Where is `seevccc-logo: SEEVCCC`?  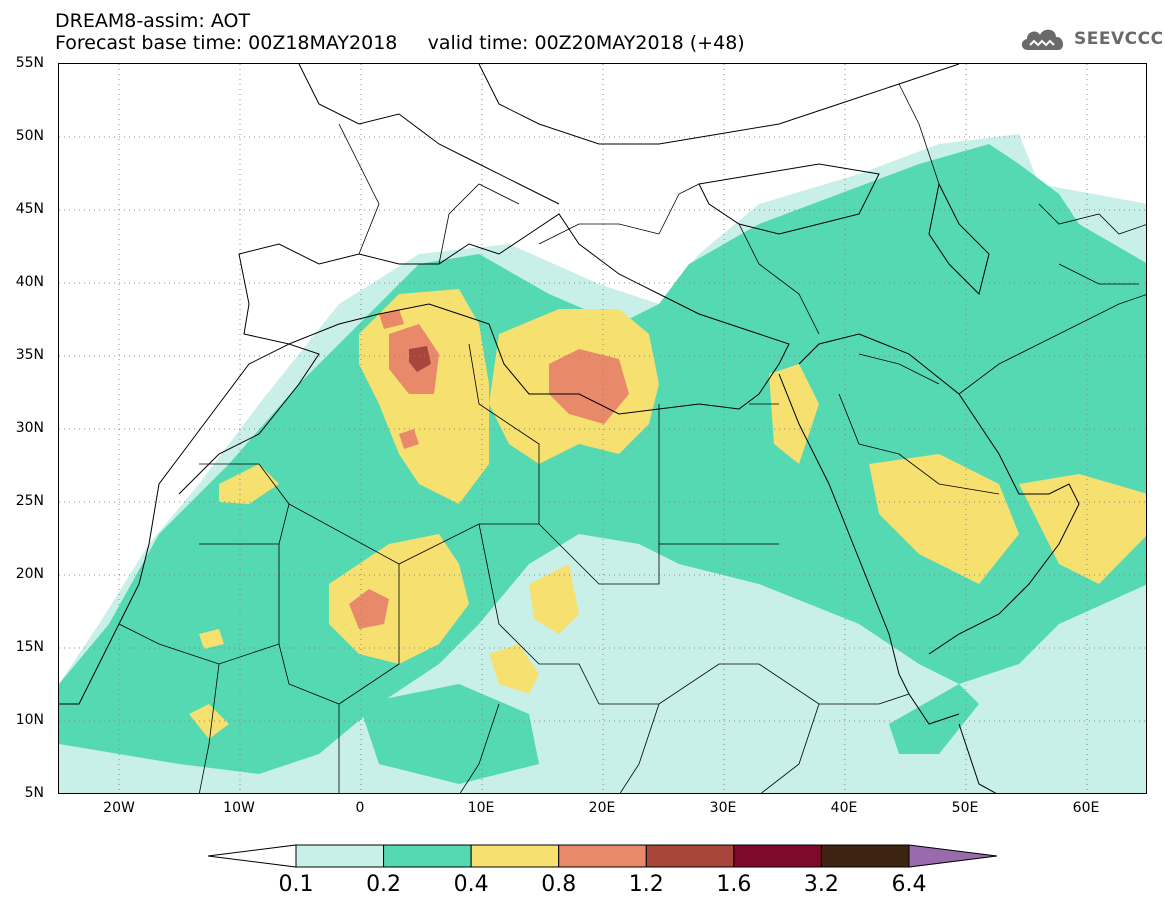 seevccc-logo: SEEVCCC is located at coordinates (1091, 39).